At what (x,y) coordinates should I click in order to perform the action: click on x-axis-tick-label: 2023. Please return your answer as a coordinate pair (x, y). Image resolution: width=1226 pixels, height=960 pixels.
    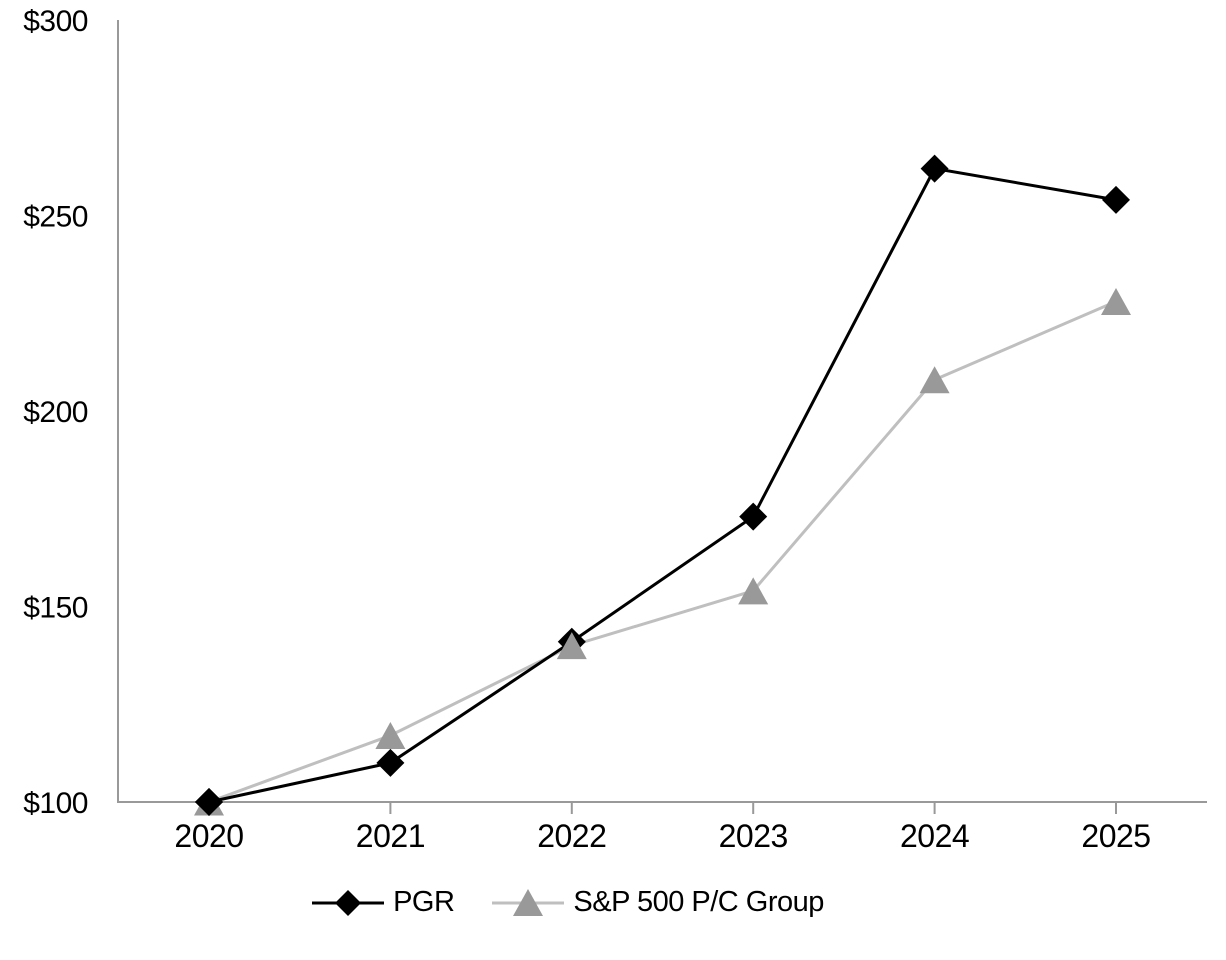
    Looking at the image, I should click on (753, 836).